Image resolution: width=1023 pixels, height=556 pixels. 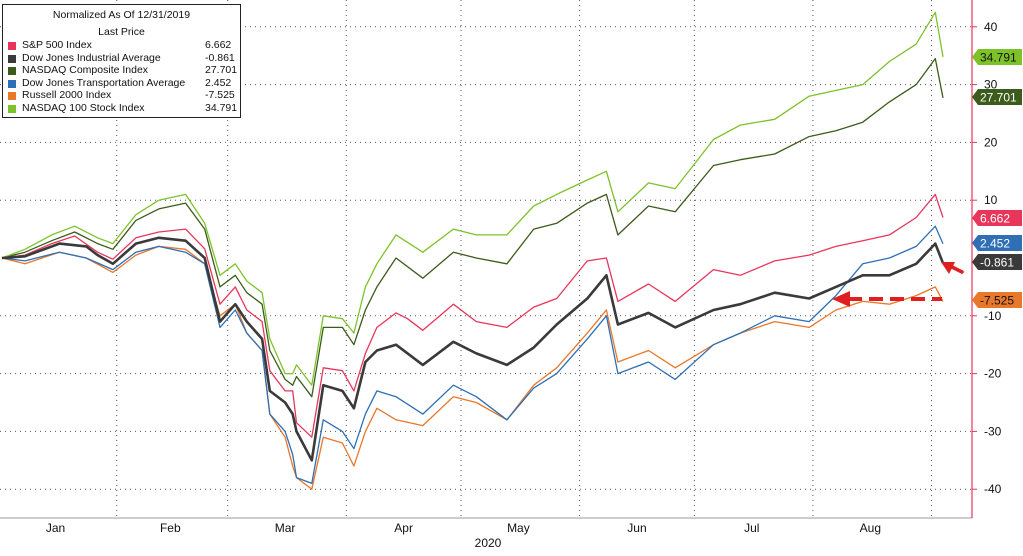 What do you see at coordinates (636, 528) in the screenshot?
I see `x-tick-label: Jun` at bounding box center [636, 528].